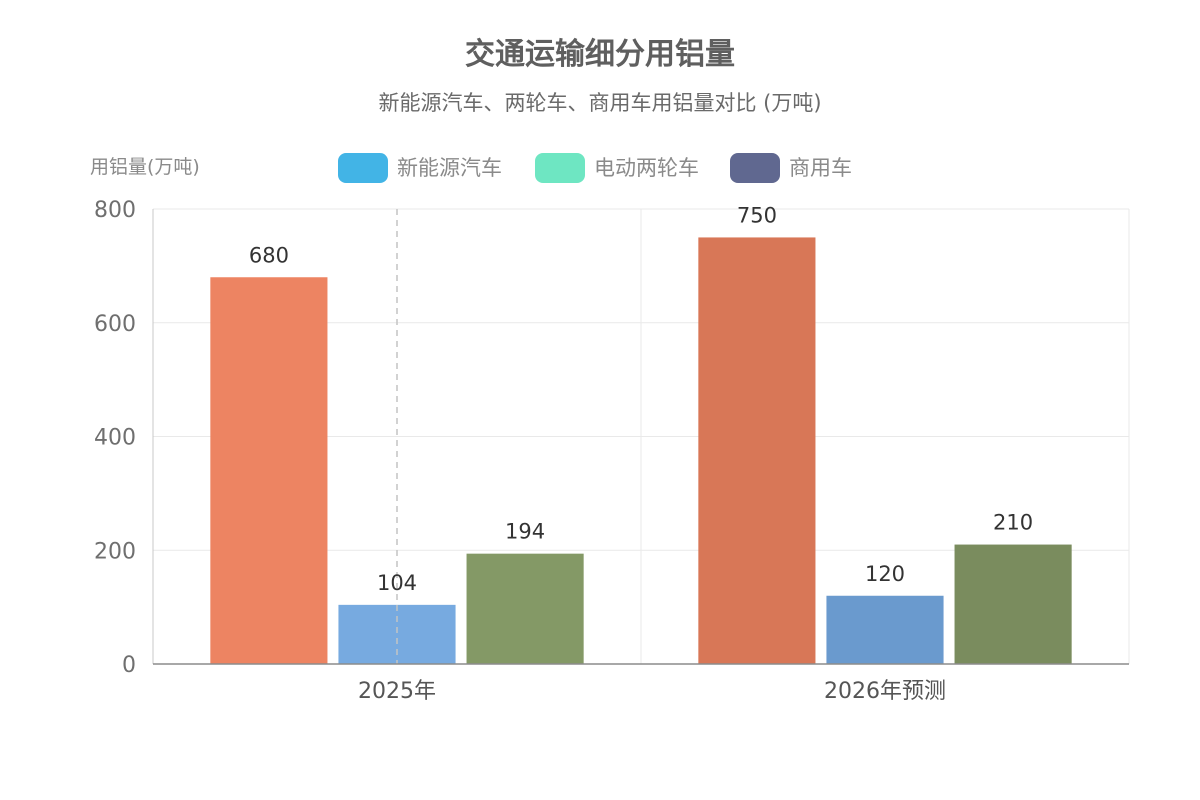  I want to click on chart-subtitle: 新能源汽车、两轮车、商用车用铝量对比 (万吨), so click(599, 103).